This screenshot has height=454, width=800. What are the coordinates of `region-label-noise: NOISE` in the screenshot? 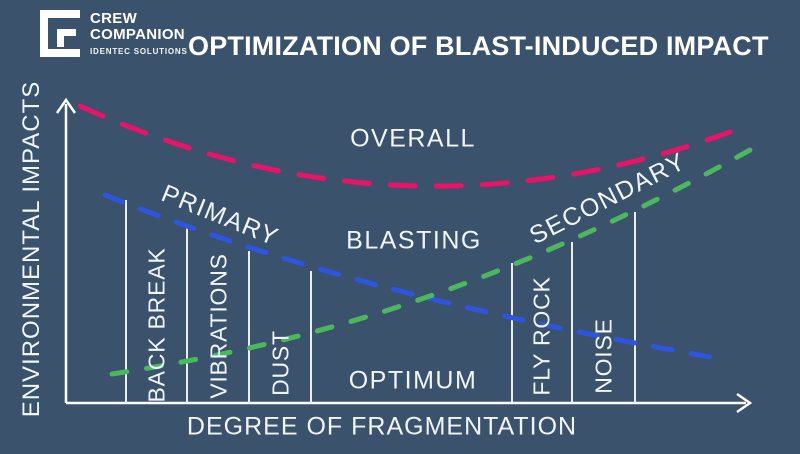 It's located at (603, 356).